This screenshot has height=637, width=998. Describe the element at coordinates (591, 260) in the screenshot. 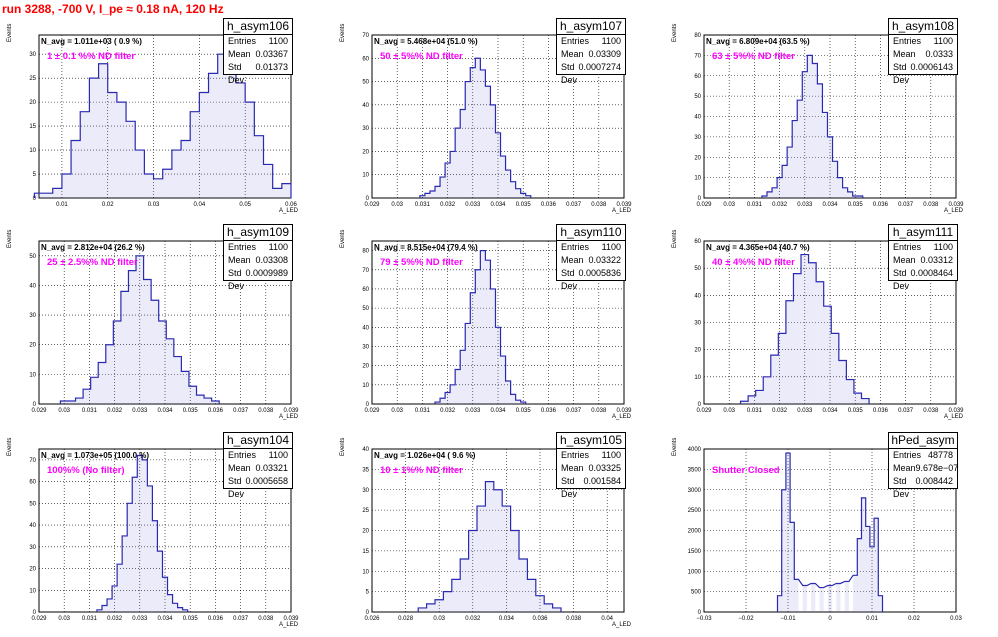

I see `stats-row-mean: Mean 0.03322` at that location.